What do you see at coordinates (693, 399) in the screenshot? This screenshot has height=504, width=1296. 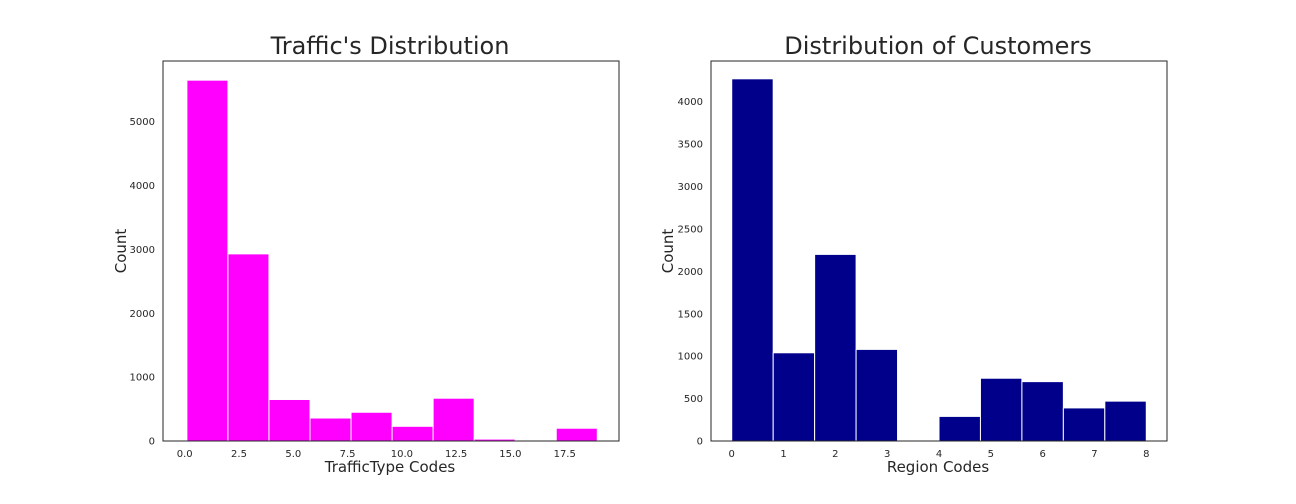 I see `y-tick-label: 500` at bounding box center [693, 399].